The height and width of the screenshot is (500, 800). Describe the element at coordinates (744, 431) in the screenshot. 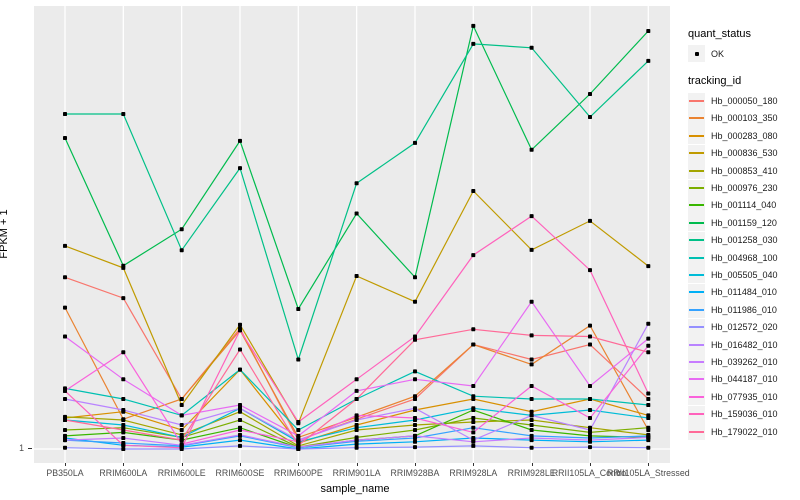

I see `legend-item-Hb_179022_010: Hb_179022_010` at that location.